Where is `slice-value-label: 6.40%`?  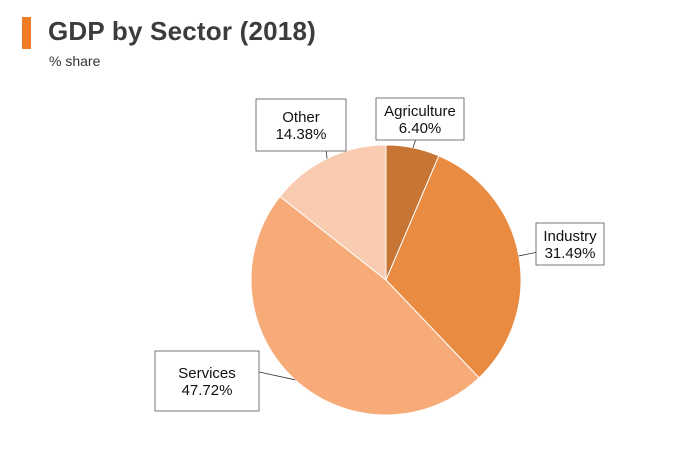
slice-value-label: 6.40% is located at coordinates (420, 128).